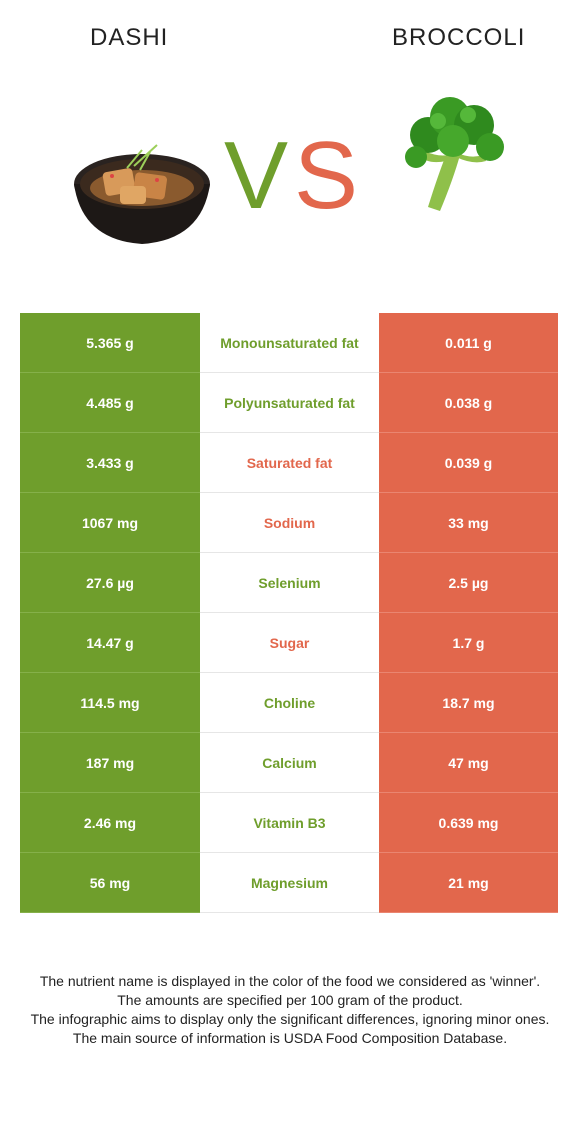 Image resolution: width=580 pixels, height=1144 pixels. Describe the element at coordinates (256, 175) in the screenshot. I see `vs-letter-v: V` at that location.